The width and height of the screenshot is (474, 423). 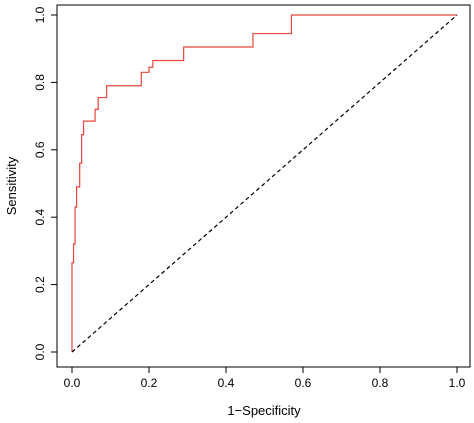 What do you see at coordinates (226, 383) in the screenshot?
I see `x-tick-label: 0.4` at bounding box center [226, 383].